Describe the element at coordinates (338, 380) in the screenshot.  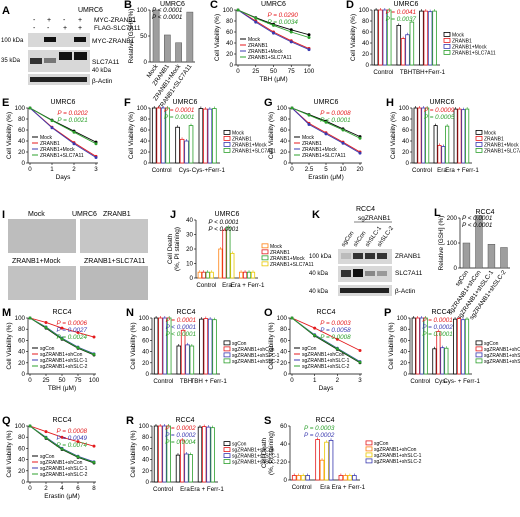
I see `x-tick-label: 2` at that location.